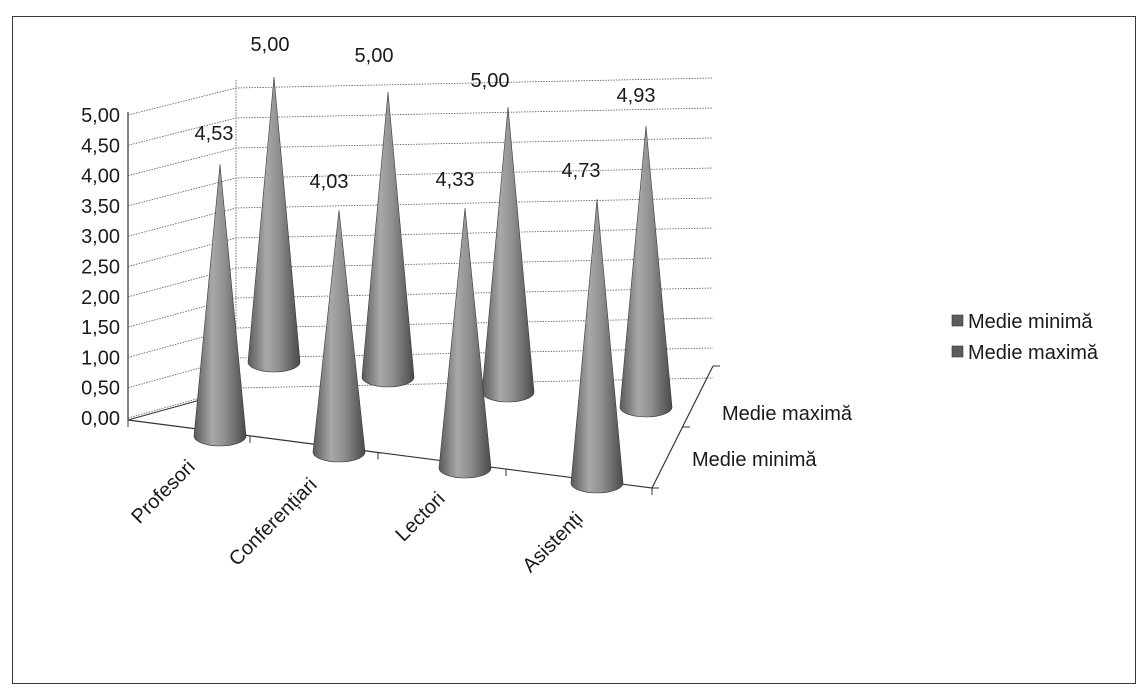  I want to click on category-labels: Profesori Conferențiari Lectori Asistenți, so click(357, 516).